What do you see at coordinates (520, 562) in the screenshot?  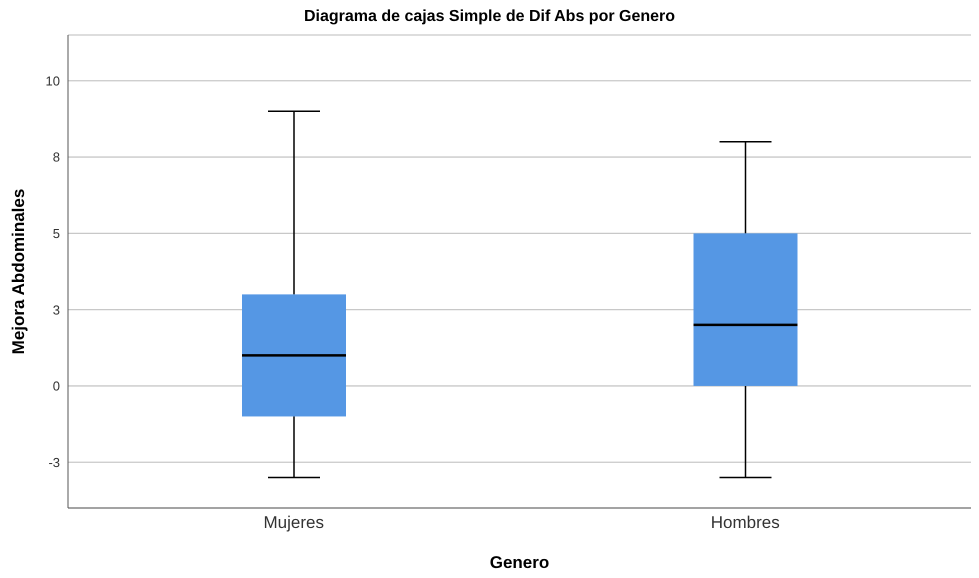 I see `x-axis-title: Genero` at bounding box center [520, 562].